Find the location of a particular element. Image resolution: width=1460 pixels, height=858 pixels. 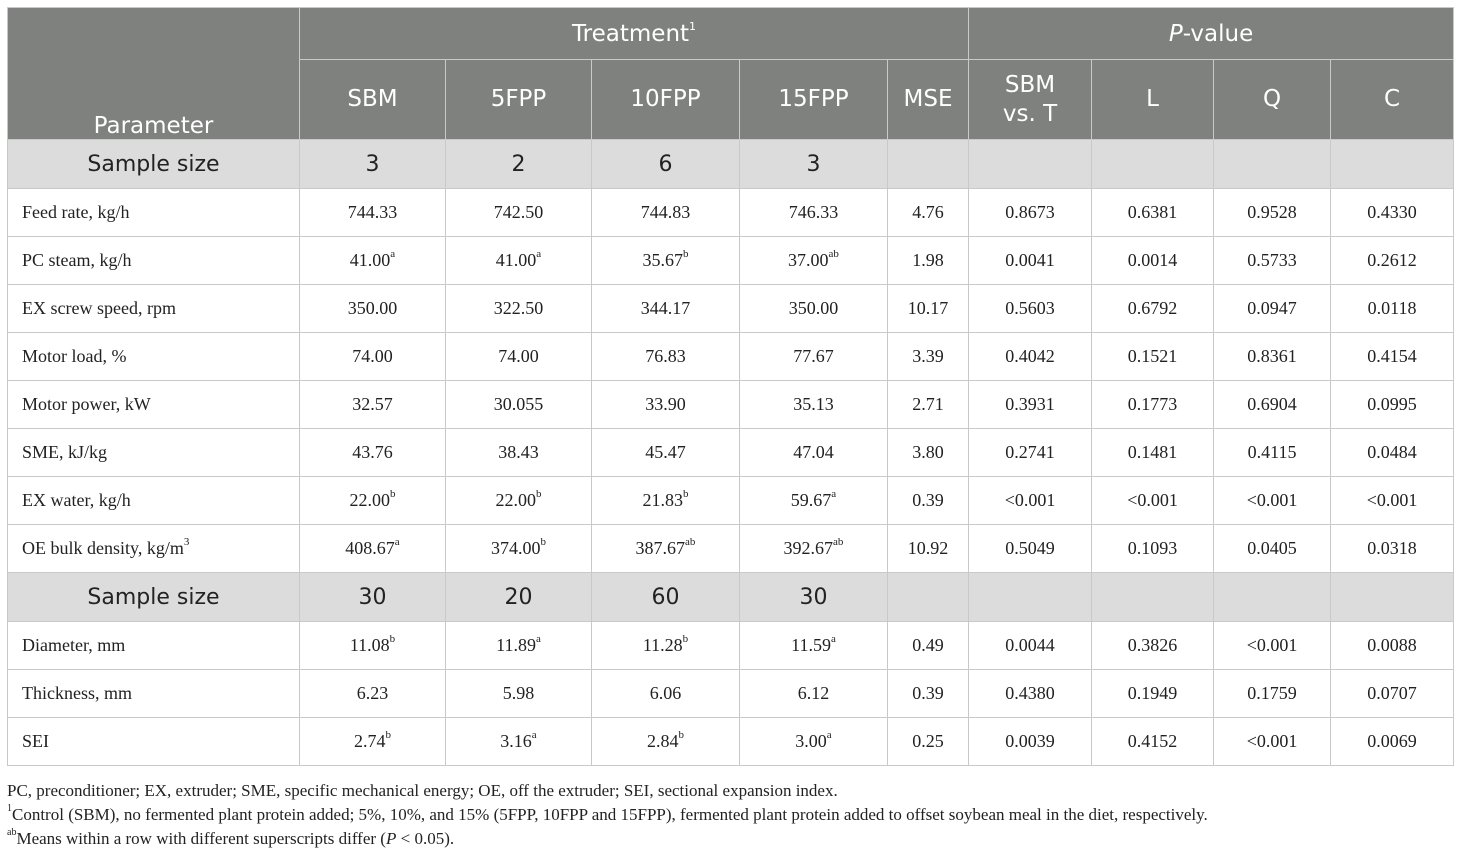

value-cell: 3.16a is located at coordinates (518, 741).